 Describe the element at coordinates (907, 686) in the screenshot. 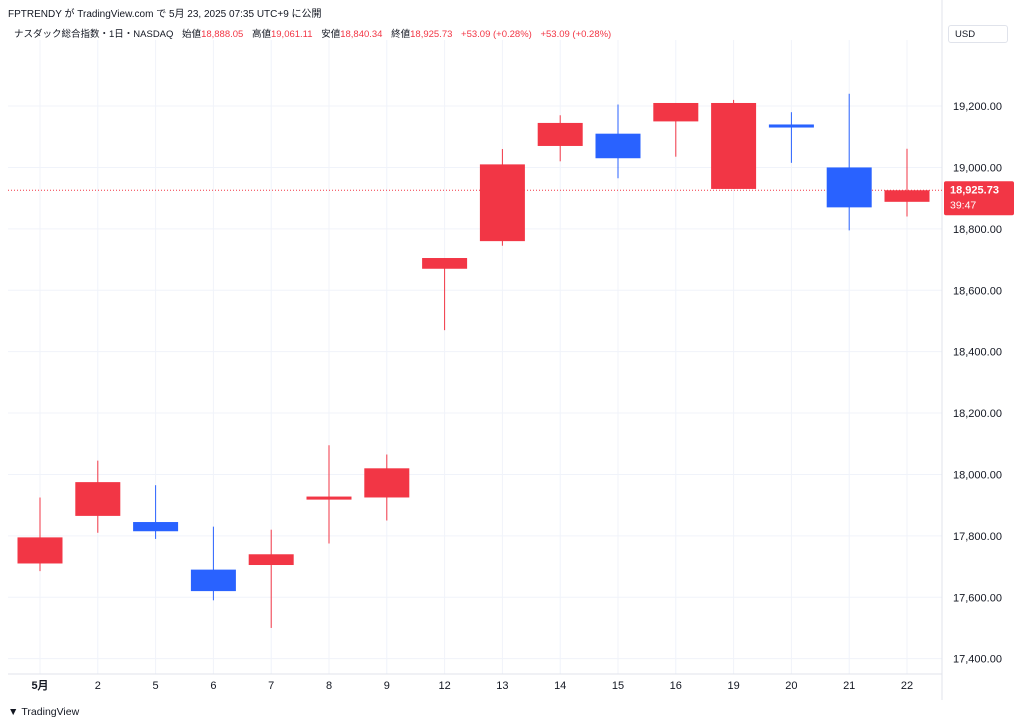

I see `time-tick-label: 22` at that location.